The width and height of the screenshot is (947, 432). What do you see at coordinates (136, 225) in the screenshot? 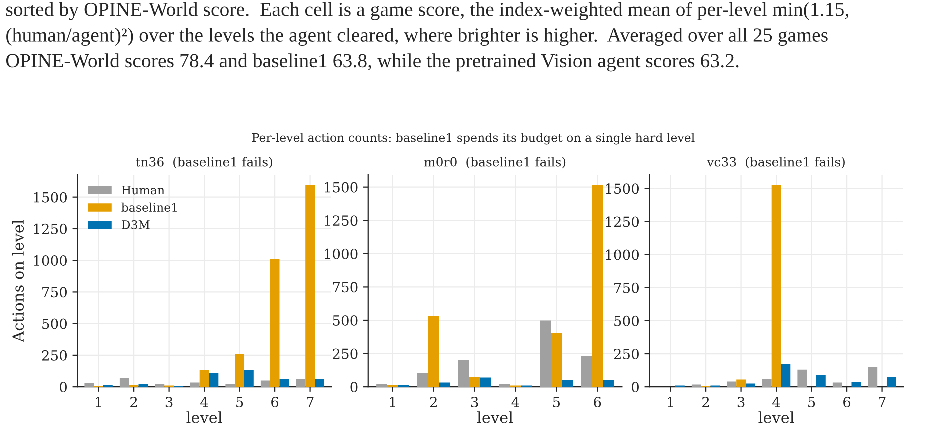
I see `legend-label: D3M` at bounding box center [136, 225].